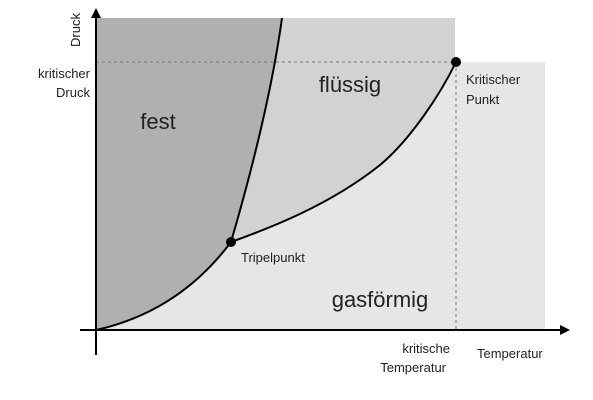 The width and height of the screenshot is (593, 400). Describe the element at coordinates (256, 130) in the screenshot. I see `melting-curve` at that location.